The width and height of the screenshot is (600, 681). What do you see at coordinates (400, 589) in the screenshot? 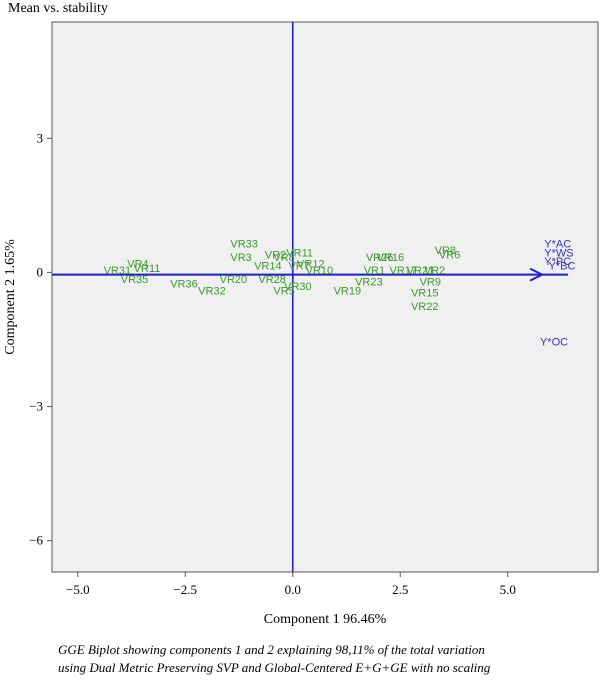
I see `x-tick-label: 2.5` at bounding box center [400, 589].